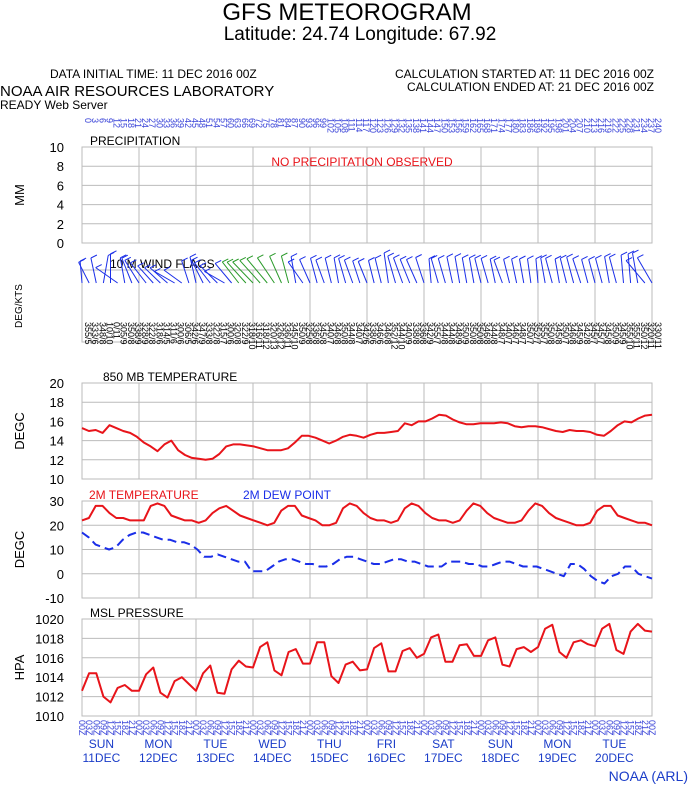 The image size is (694, 788). I want to click on wind-value-label: 346/7, so click(516, 333).